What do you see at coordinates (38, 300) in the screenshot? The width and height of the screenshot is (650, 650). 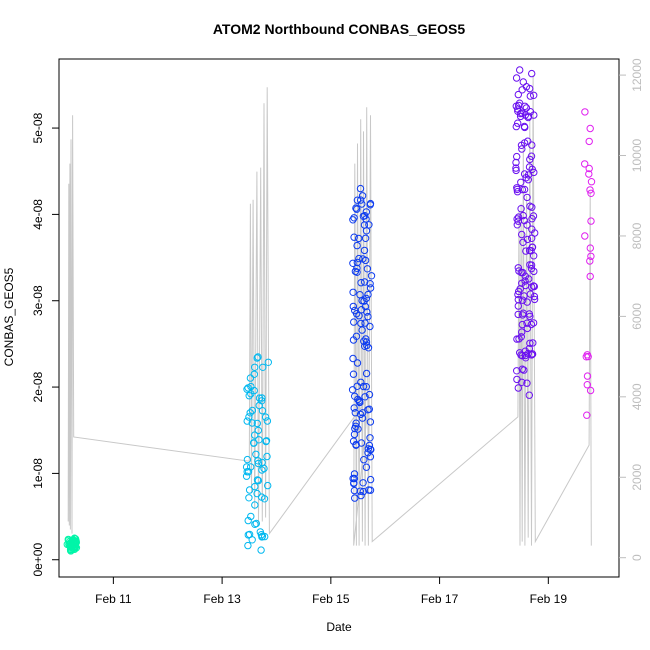 I see `y-tick-label: 3e-08` at bounding box center [38, 300].